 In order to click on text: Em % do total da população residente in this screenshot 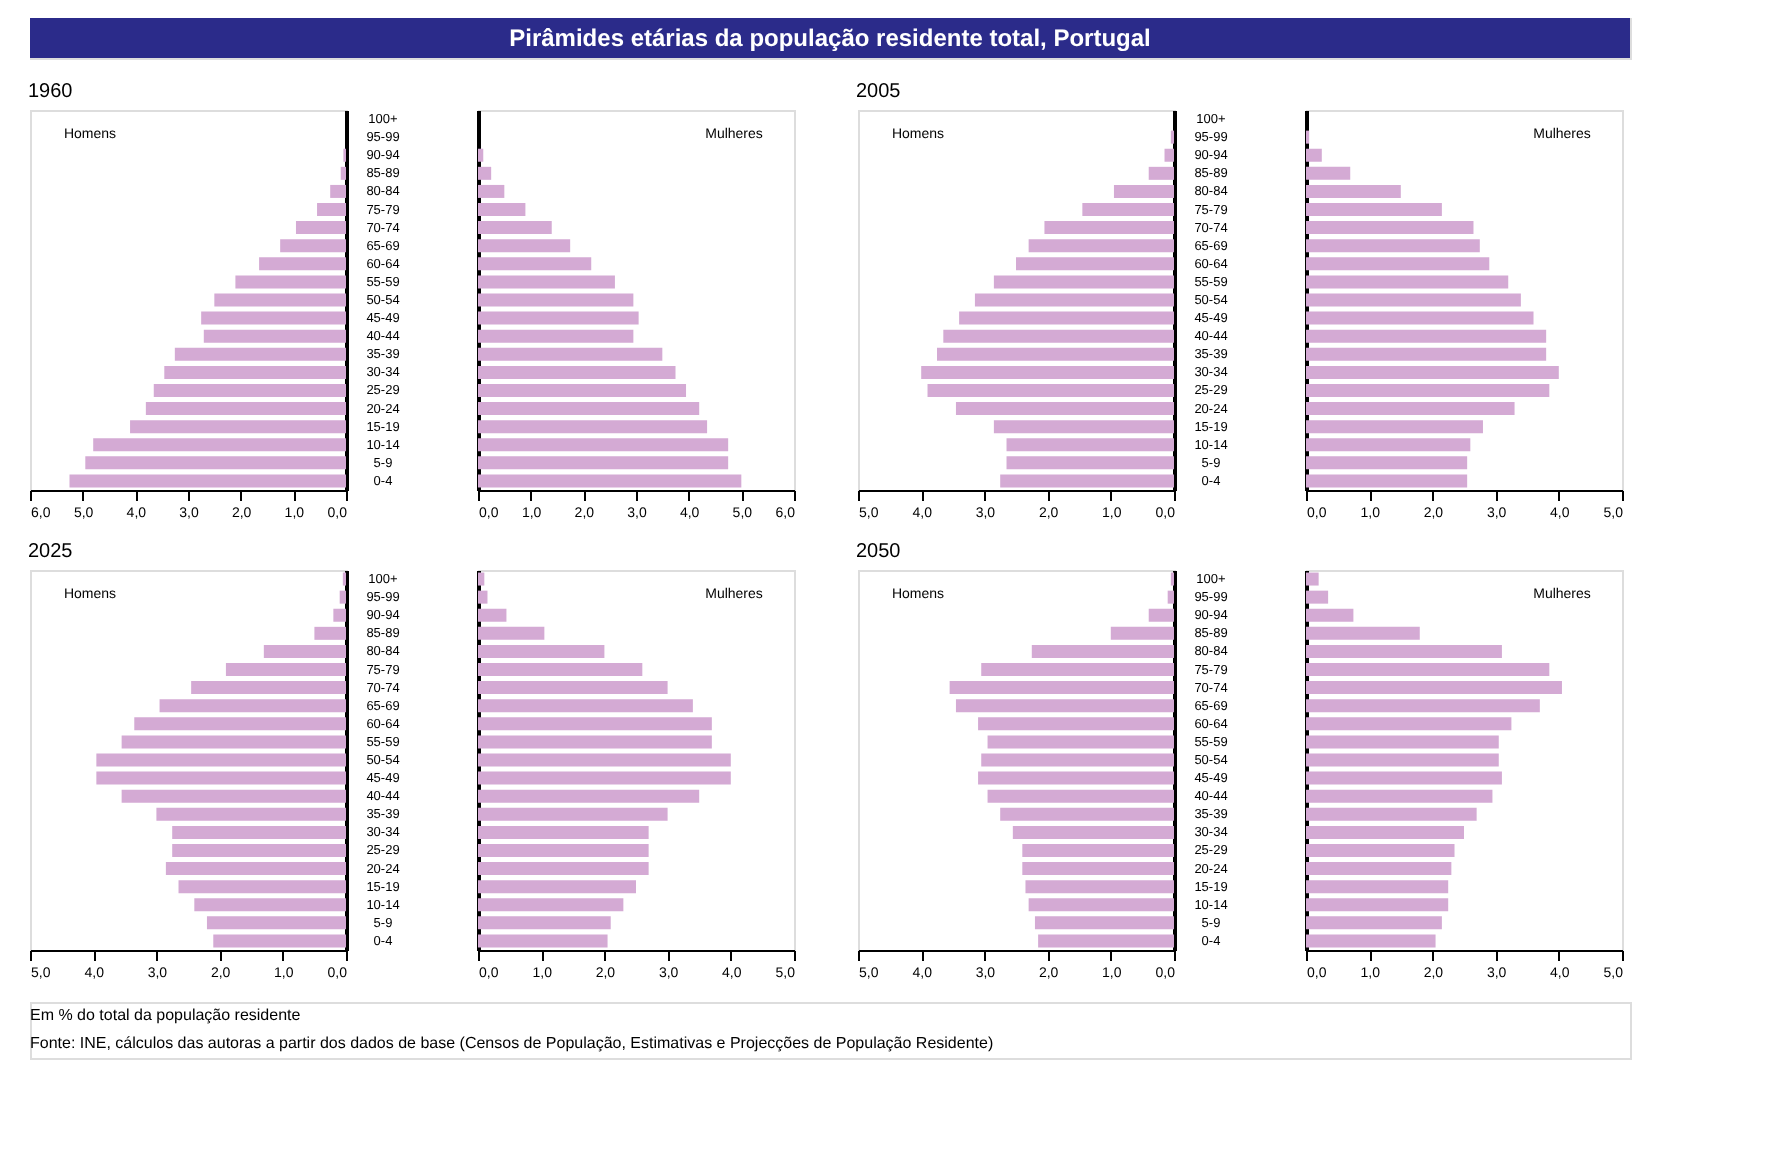, I will do `click(166, 1015)`.